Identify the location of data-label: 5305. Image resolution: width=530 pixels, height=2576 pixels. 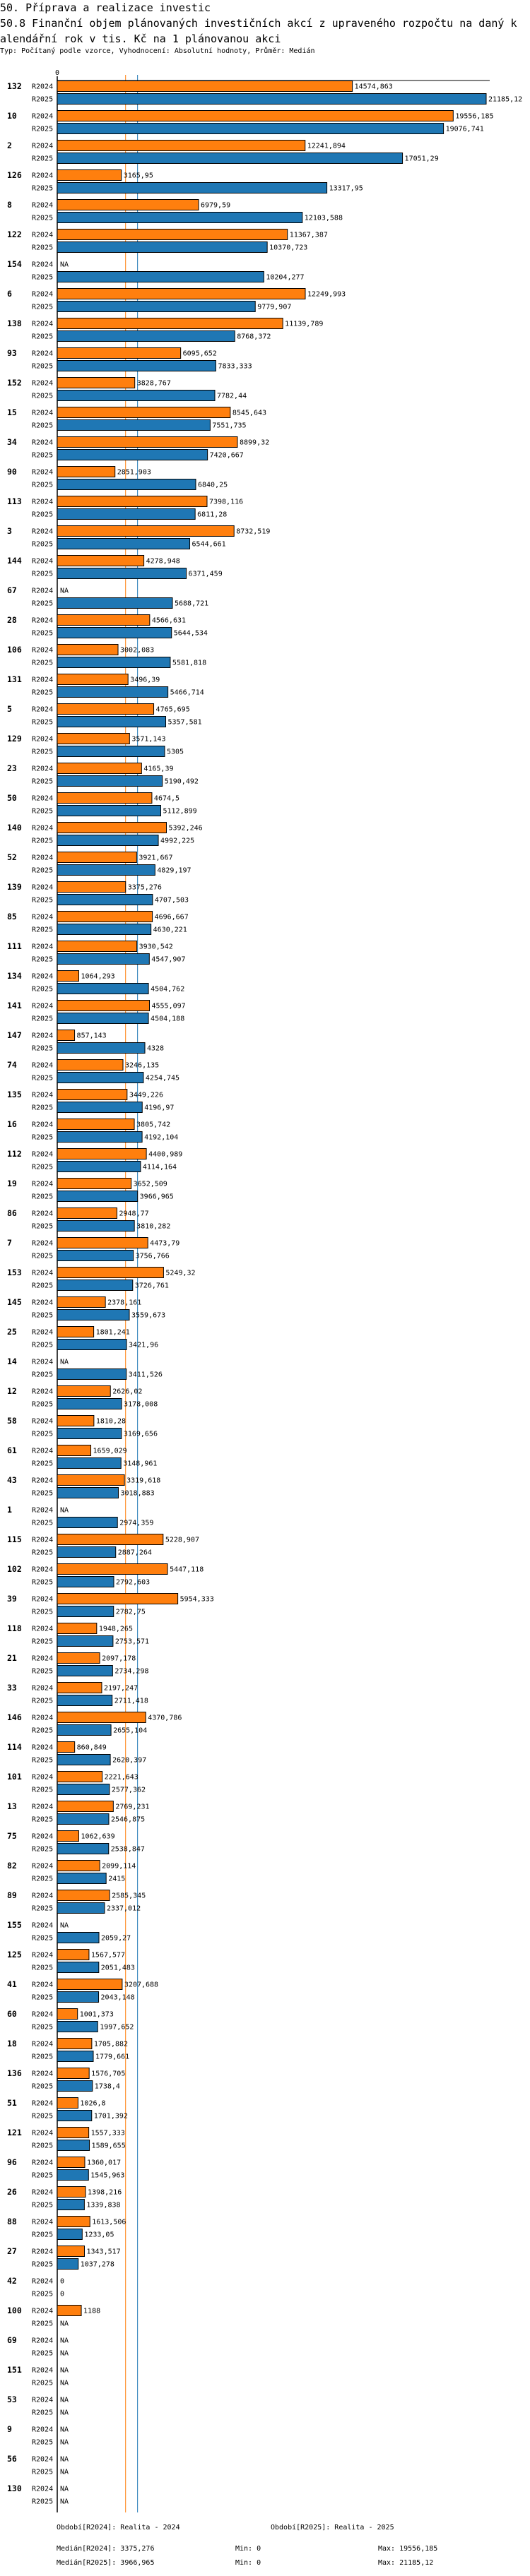
(175, 752).